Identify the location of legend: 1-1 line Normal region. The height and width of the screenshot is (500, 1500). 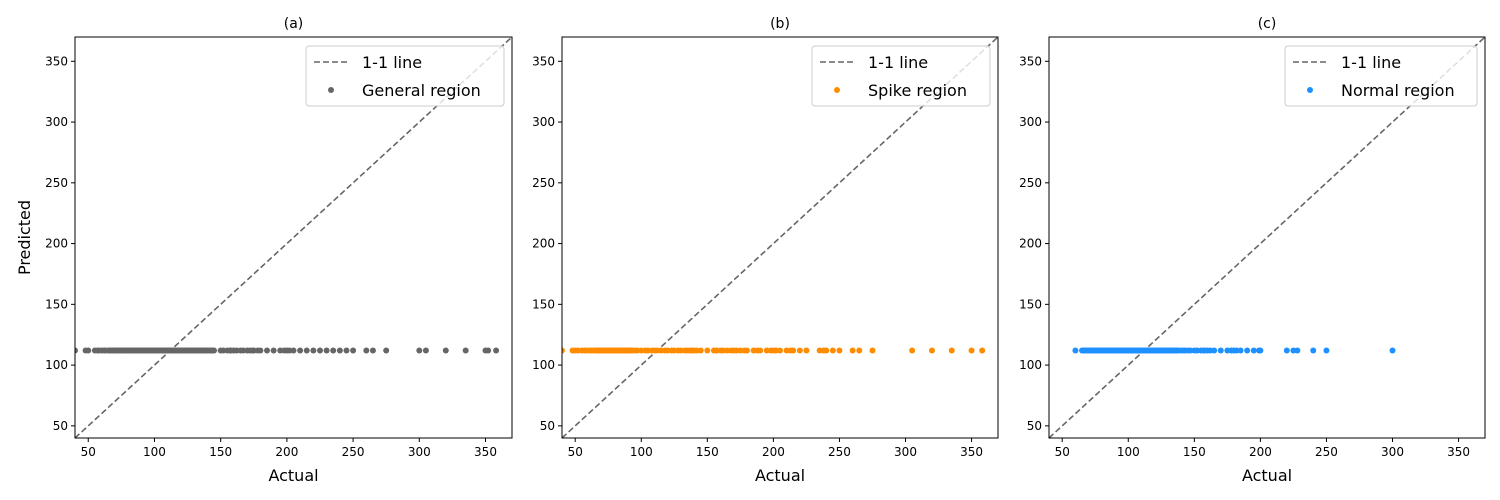
(1381, 76).